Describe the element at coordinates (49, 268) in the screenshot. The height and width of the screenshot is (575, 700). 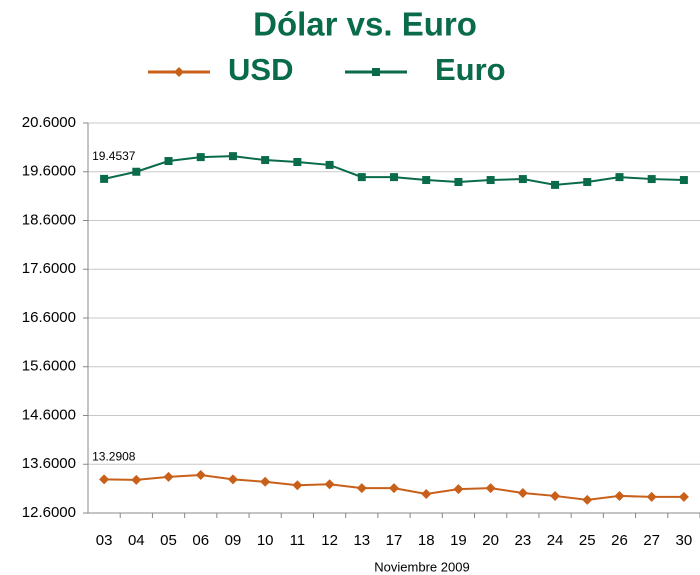
I see `y-tick-label: 17.6000` at that location.